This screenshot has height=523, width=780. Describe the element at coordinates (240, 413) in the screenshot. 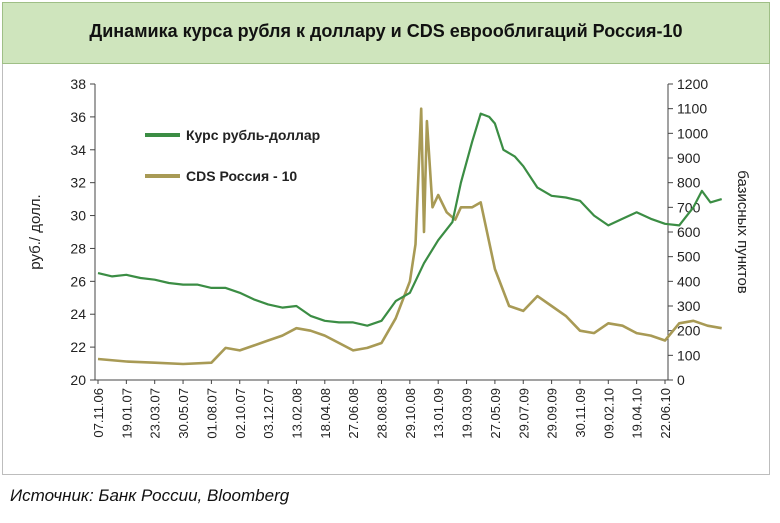

I see `x-tick-label: 02.10.07` at that location.